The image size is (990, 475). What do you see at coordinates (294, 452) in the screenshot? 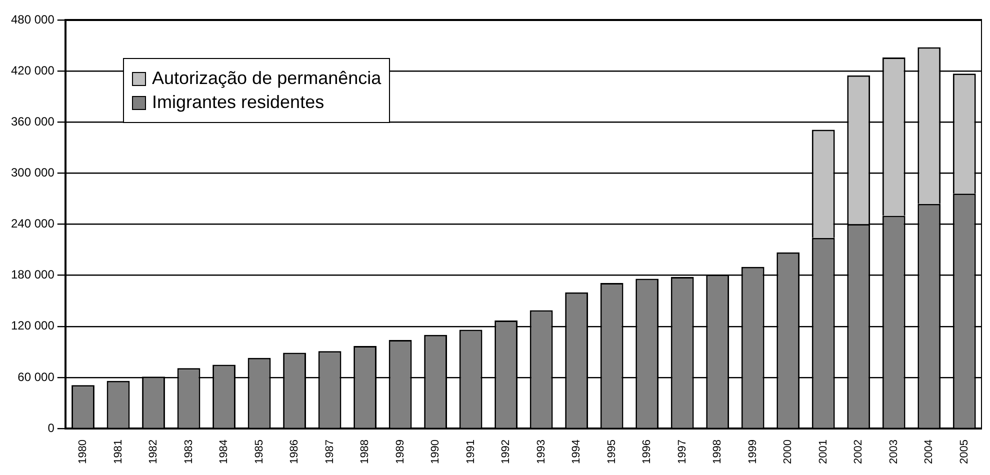
I see `x-tick-label: 1986` at bounding box center [294, 452].